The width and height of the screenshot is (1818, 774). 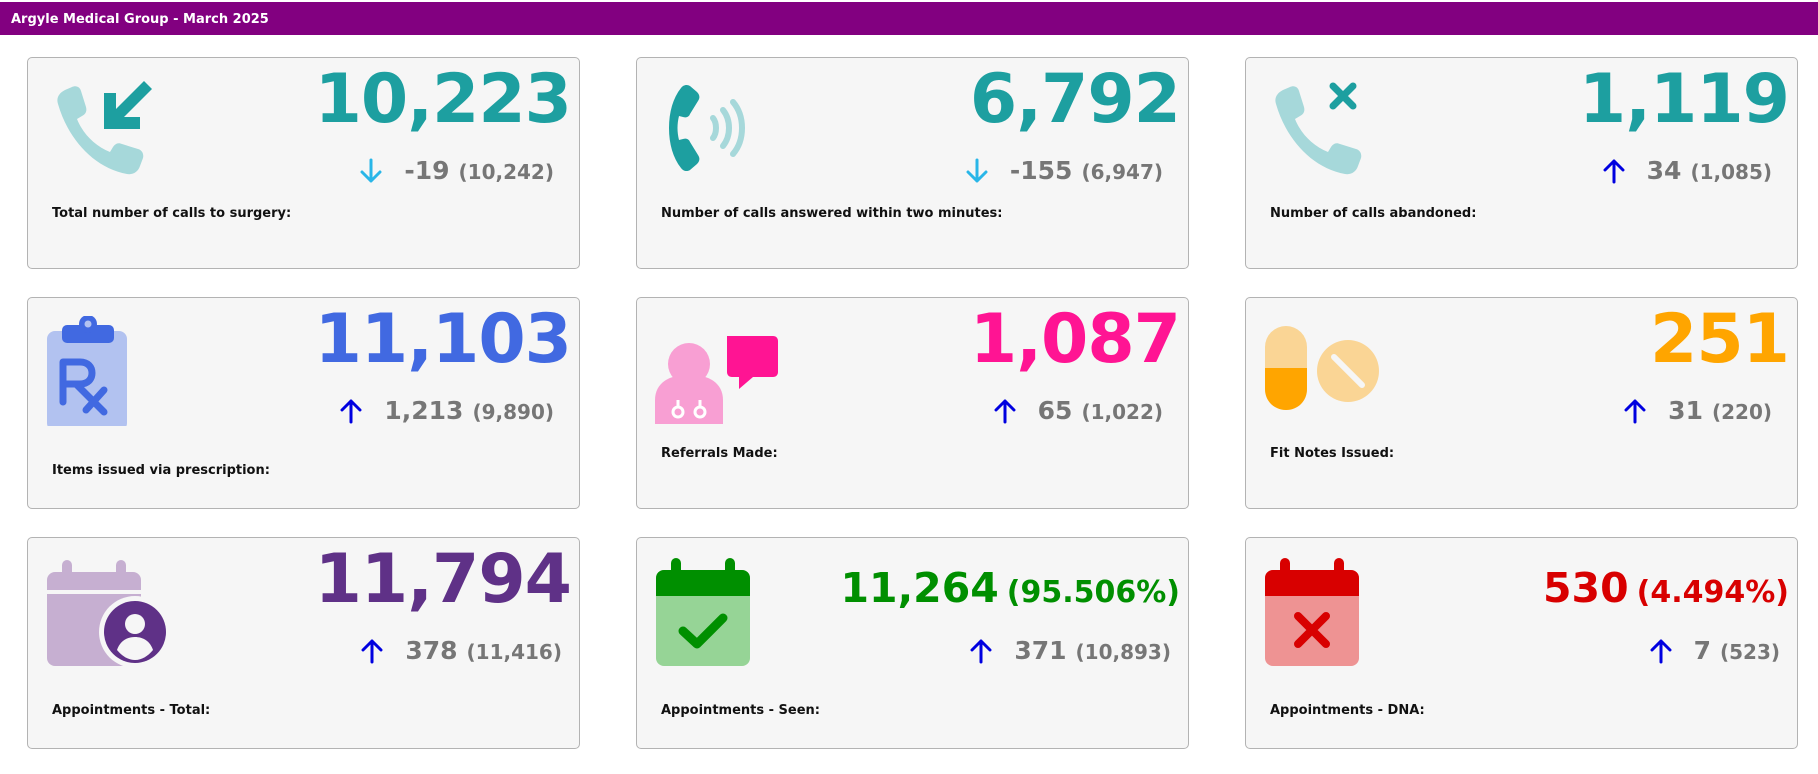 What do you see at coordinates (1041, 170) in the screenshot?
I see `kpi-change: -155` at bounding box center [1041, 170].